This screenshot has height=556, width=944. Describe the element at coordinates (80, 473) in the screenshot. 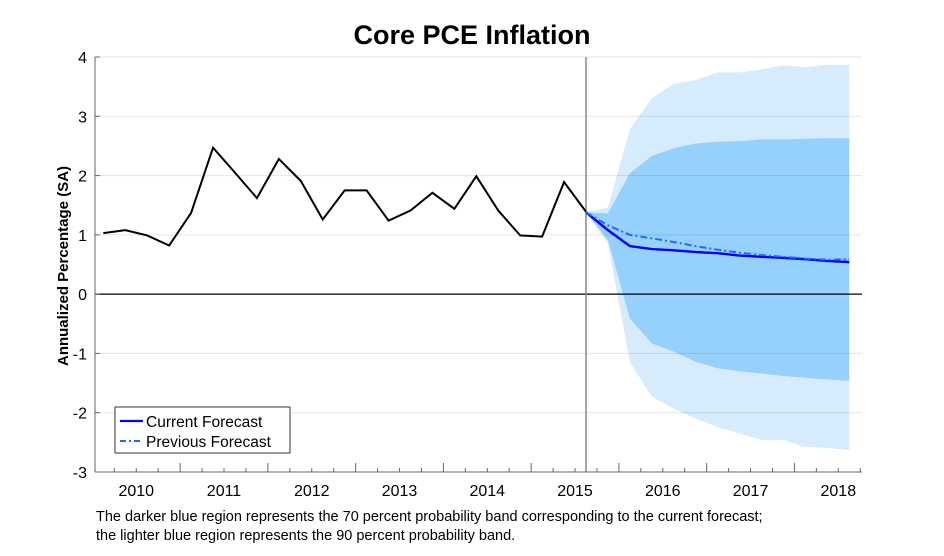

I see `y-tick-label: -3` at that location.